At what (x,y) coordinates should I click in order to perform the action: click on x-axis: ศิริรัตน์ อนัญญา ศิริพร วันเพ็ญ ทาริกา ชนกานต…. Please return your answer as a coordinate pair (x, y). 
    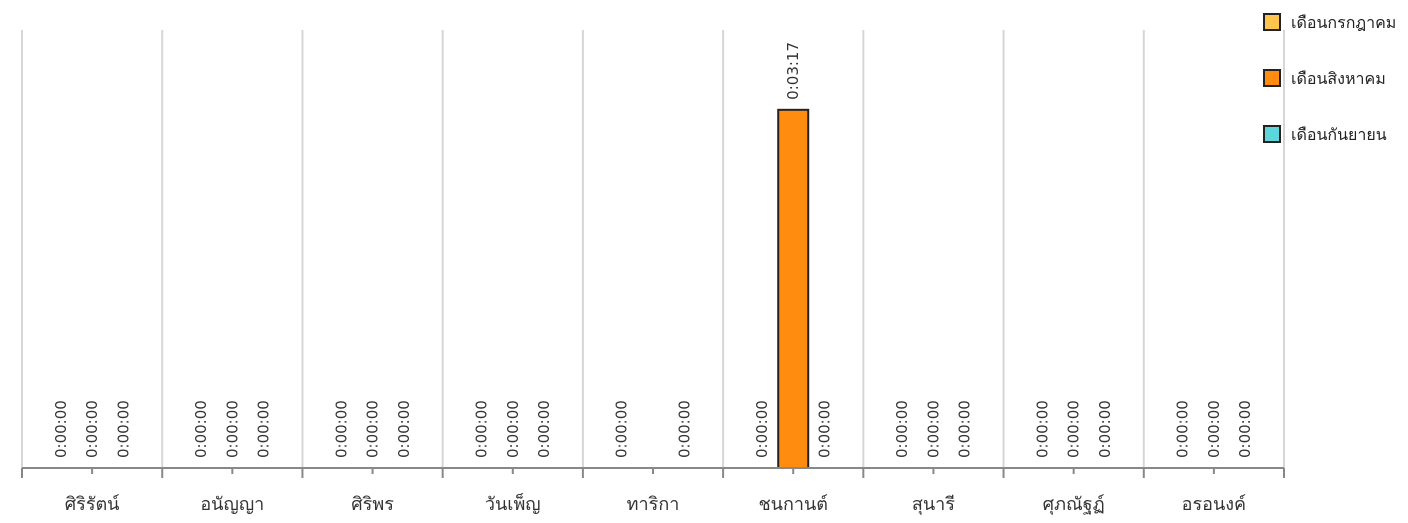
    Looking at the image, I should click on (653, 491).